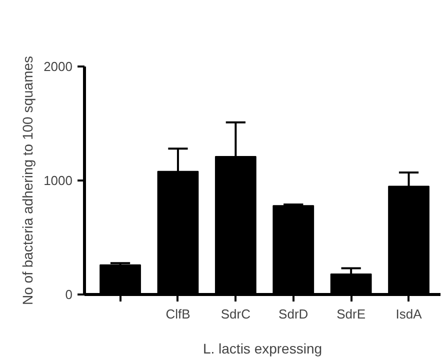 The height and width of the screenshot is (364, 442). What do you see at coordinates (58, 66) in the screenshot?
I see `y-tick-label: 2000` at bounding box center [58, 66].